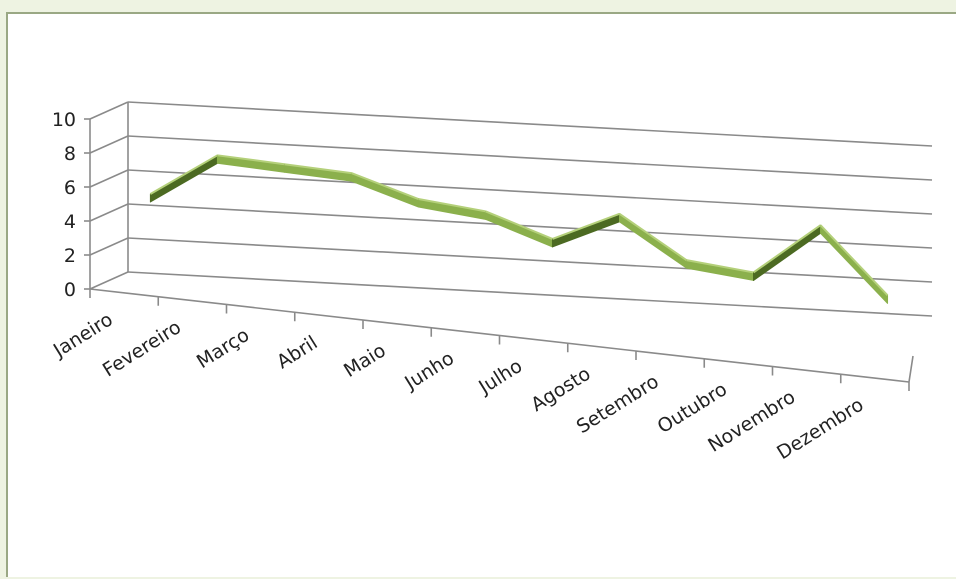 This screenshot has height=579, width=956. I want to click on y-tick-label: 2, so click(70, 256).